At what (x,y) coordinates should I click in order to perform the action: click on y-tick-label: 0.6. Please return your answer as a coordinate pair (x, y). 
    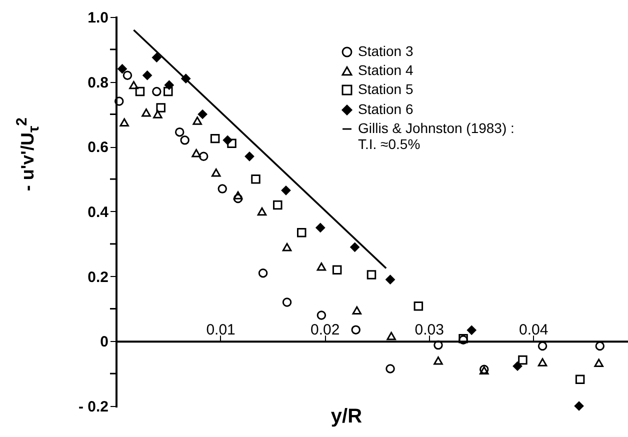
    Looking at the image, I should click on (98, 147).